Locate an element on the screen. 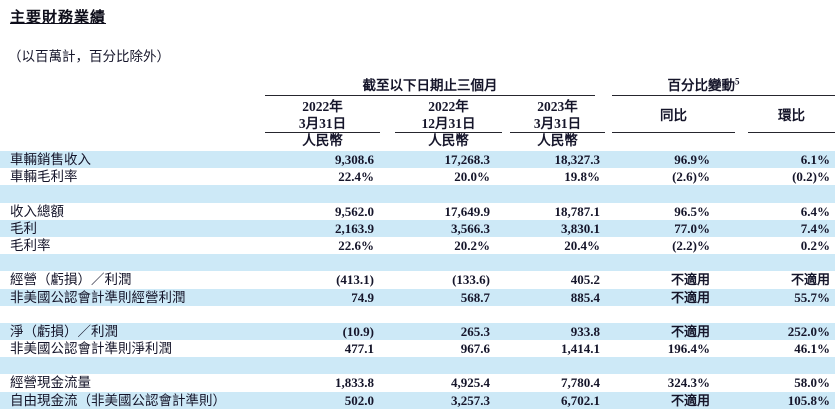 This screenshot has width=835, height=415. column-header-qoq: 環比 is located at coordinates (791, 114).